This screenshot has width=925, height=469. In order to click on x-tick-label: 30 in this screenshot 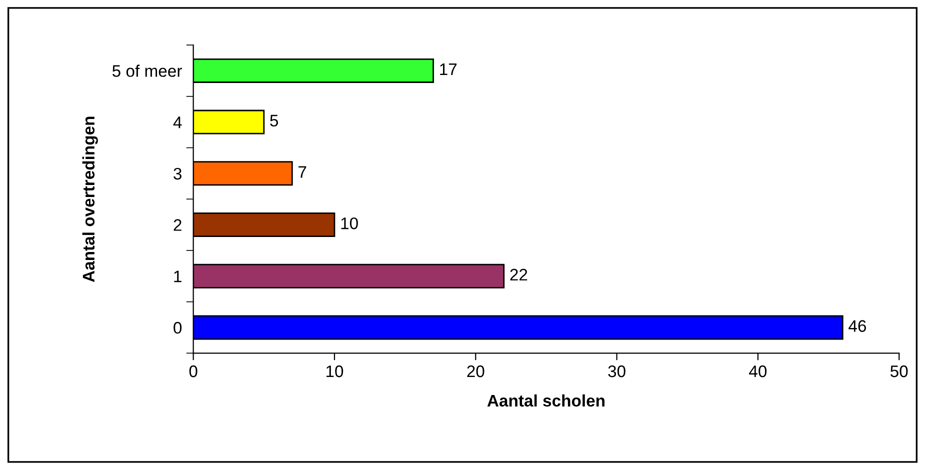, I will do `click(617, 371)`.